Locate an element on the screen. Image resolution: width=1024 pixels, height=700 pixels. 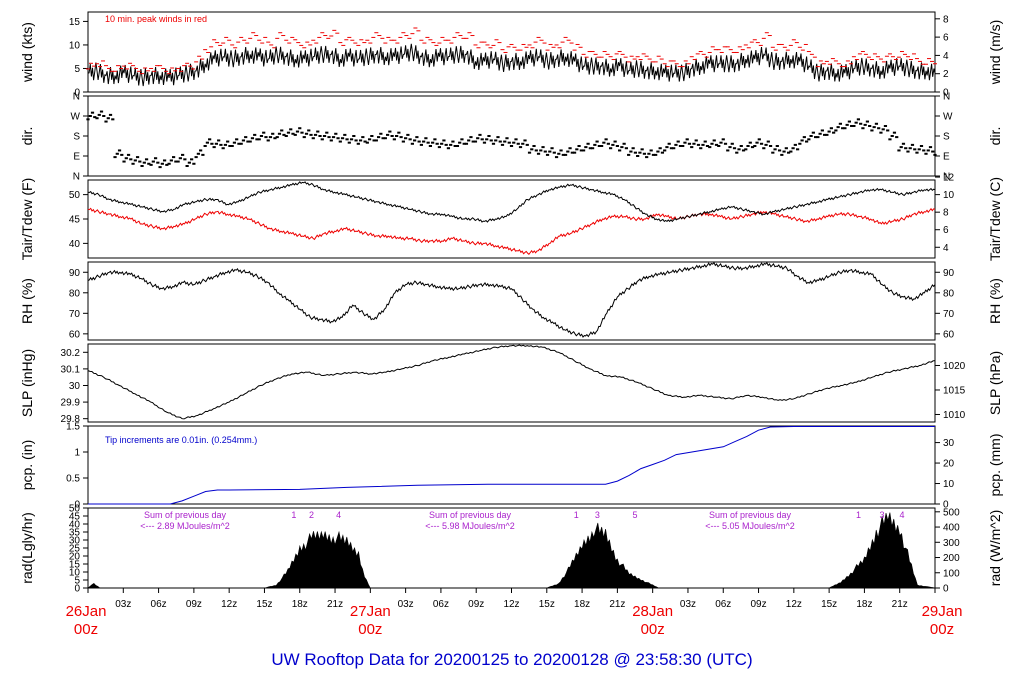
rad-left-tick-label: 50 is located at coordinates (75, 509).